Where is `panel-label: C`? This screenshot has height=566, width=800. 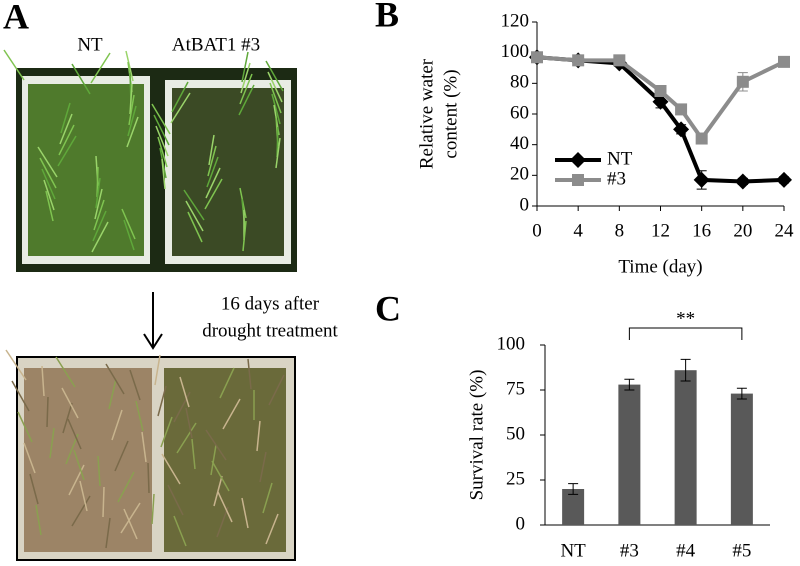
panel-label: C is located at coordinates (388, 308).